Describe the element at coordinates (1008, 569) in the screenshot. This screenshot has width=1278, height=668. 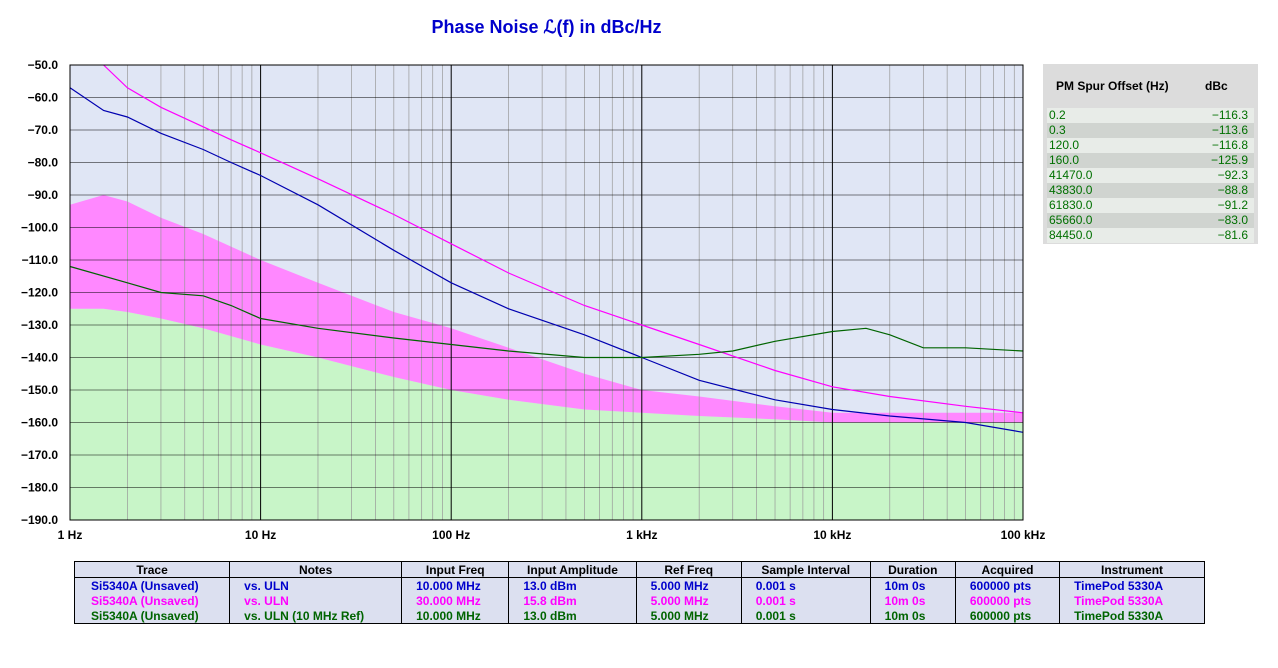
I see `legend-header-cell: Acquired` at that location.